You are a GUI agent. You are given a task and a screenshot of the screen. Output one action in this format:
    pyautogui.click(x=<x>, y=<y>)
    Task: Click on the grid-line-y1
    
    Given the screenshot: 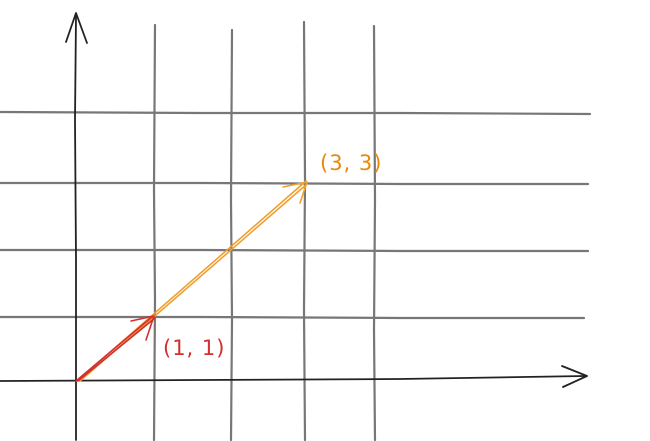 What is the action you would take?
    pyautogui.click(x=293, y=317)
    